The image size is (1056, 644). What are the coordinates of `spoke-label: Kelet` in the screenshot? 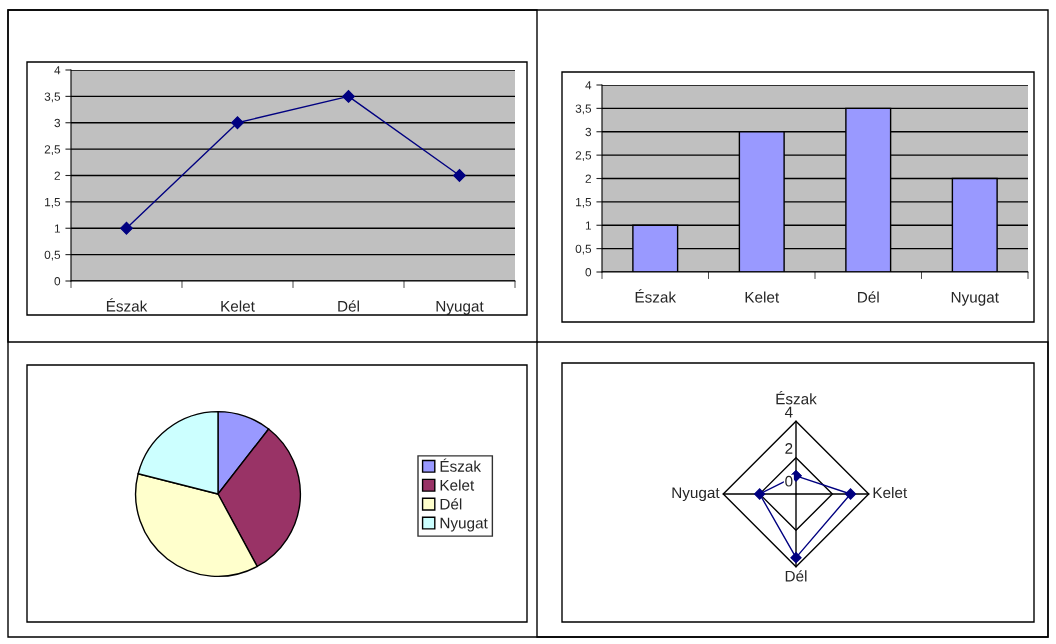 It's located at (890, 492).